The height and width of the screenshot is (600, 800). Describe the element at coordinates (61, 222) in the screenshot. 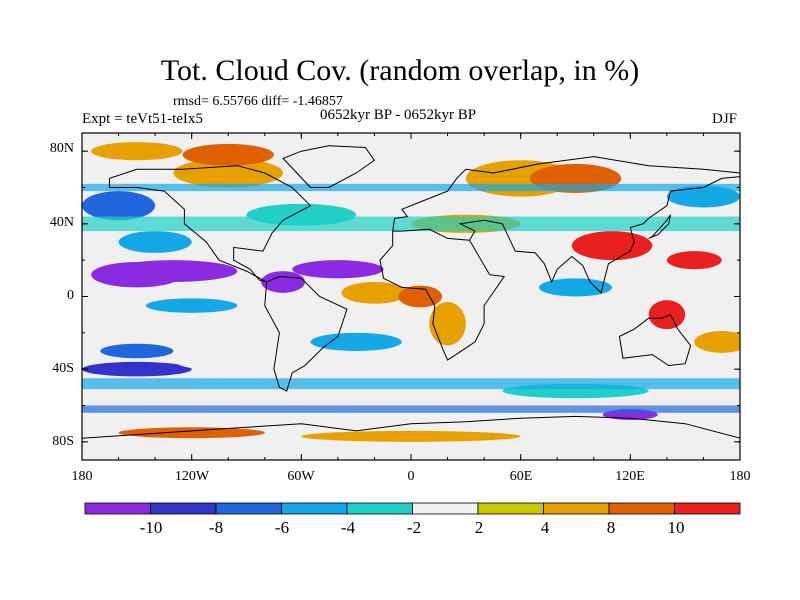

I see `lat-label-40n: 40N` at that location.